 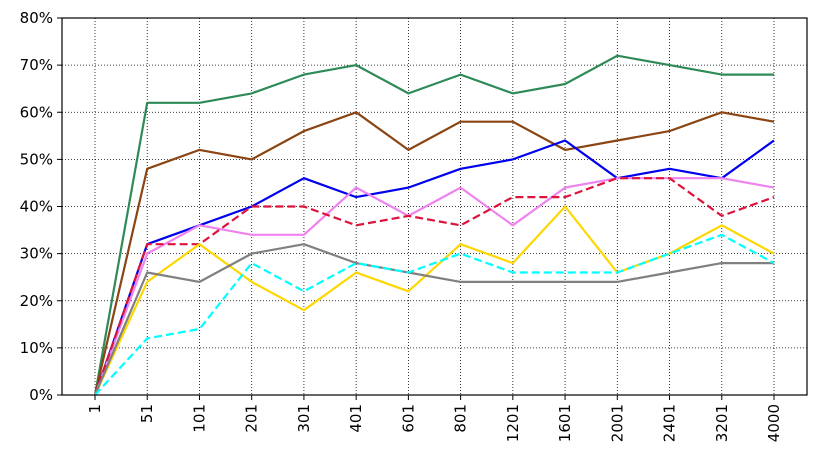 What do you see at coordinates (36, 348) in the screenshot?
I see `y-tick-label: 10%` at bounding box center [36, 348].